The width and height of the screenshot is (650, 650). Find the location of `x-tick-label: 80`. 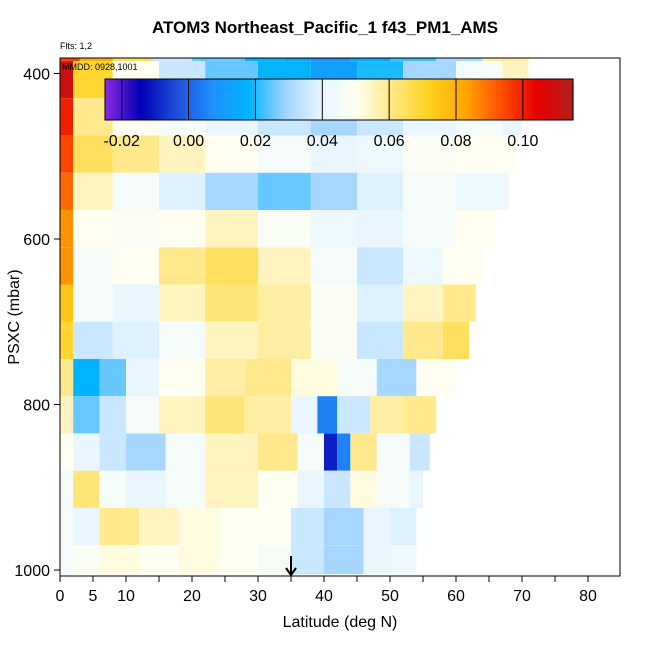

x-tick-label: 80 is located at coordinates (588, 596).